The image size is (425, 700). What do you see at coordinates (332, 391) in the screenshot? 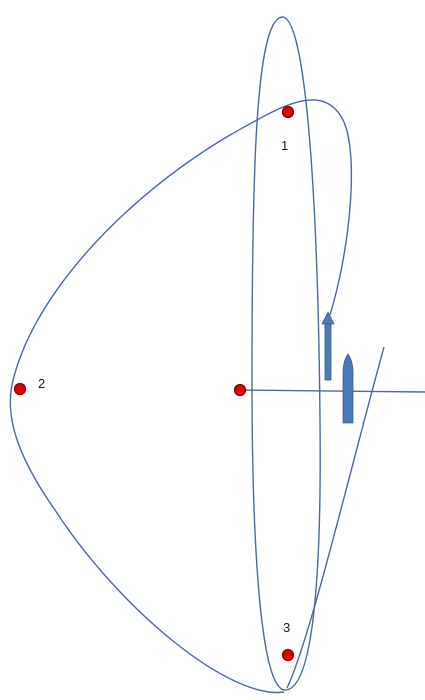
I see `horizontal-ray` at bounding box center [332, 391].